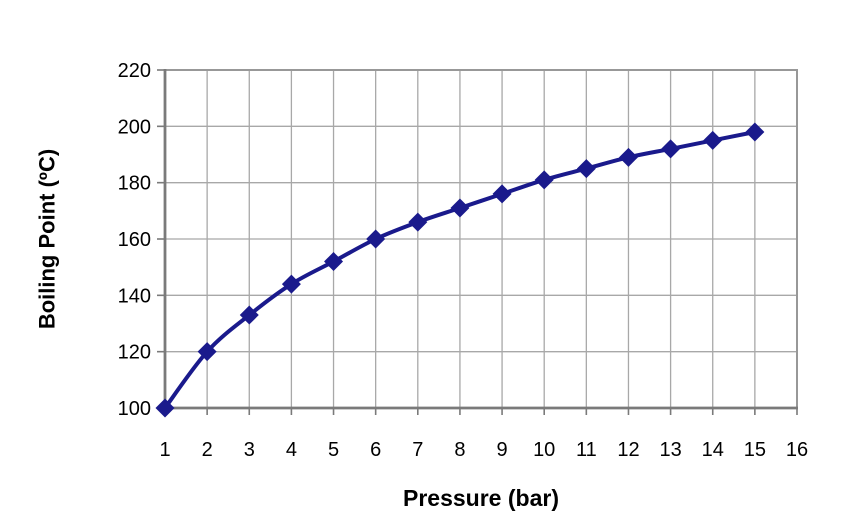 This screenshot has height=532, width=850. Describe the element at coordinates (207, 450) in the screenshot. I see `x-tick-label: 2` at that location.